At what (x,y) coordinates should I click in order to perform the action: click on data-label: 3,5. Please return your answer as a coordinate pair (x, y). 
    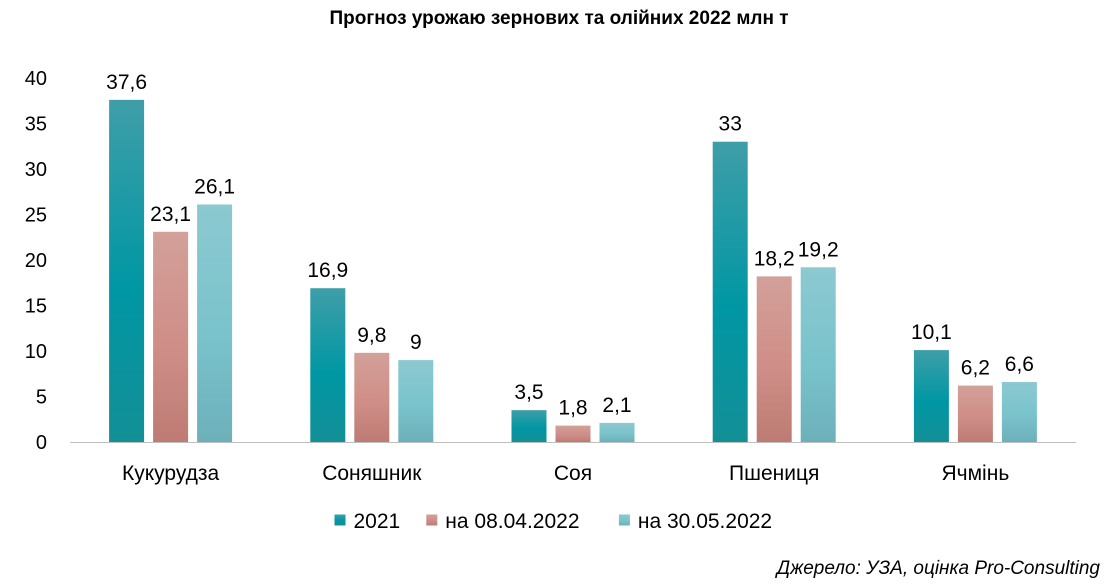
    Looking at the image, I should click on (528, 392).